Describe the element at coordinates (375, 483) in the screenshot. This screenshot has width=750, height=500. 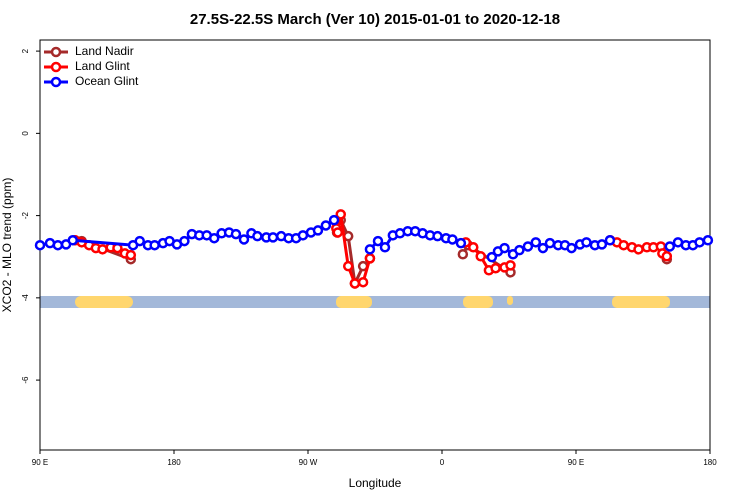
I see `x-axis-label: Longitude` at that location.